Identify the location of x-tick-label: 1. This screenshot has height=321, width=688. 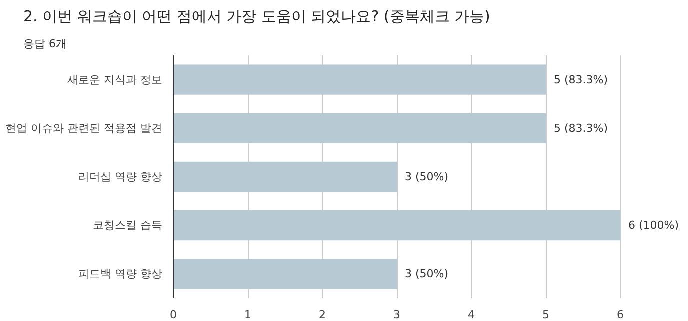
(248, 314).